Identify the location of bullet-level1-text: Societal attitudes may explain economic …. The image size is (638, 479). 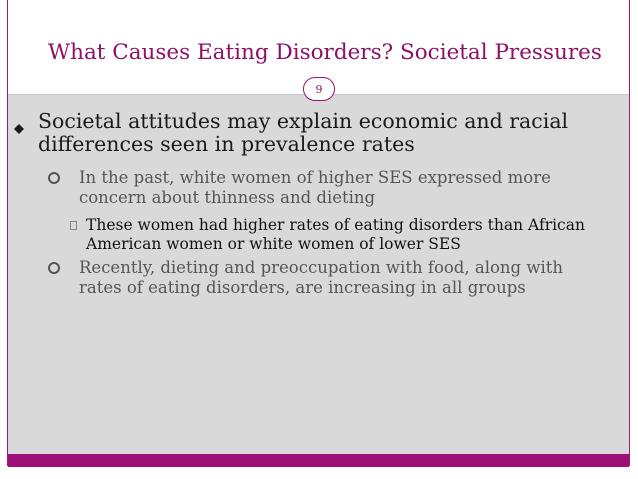
(303, 132).